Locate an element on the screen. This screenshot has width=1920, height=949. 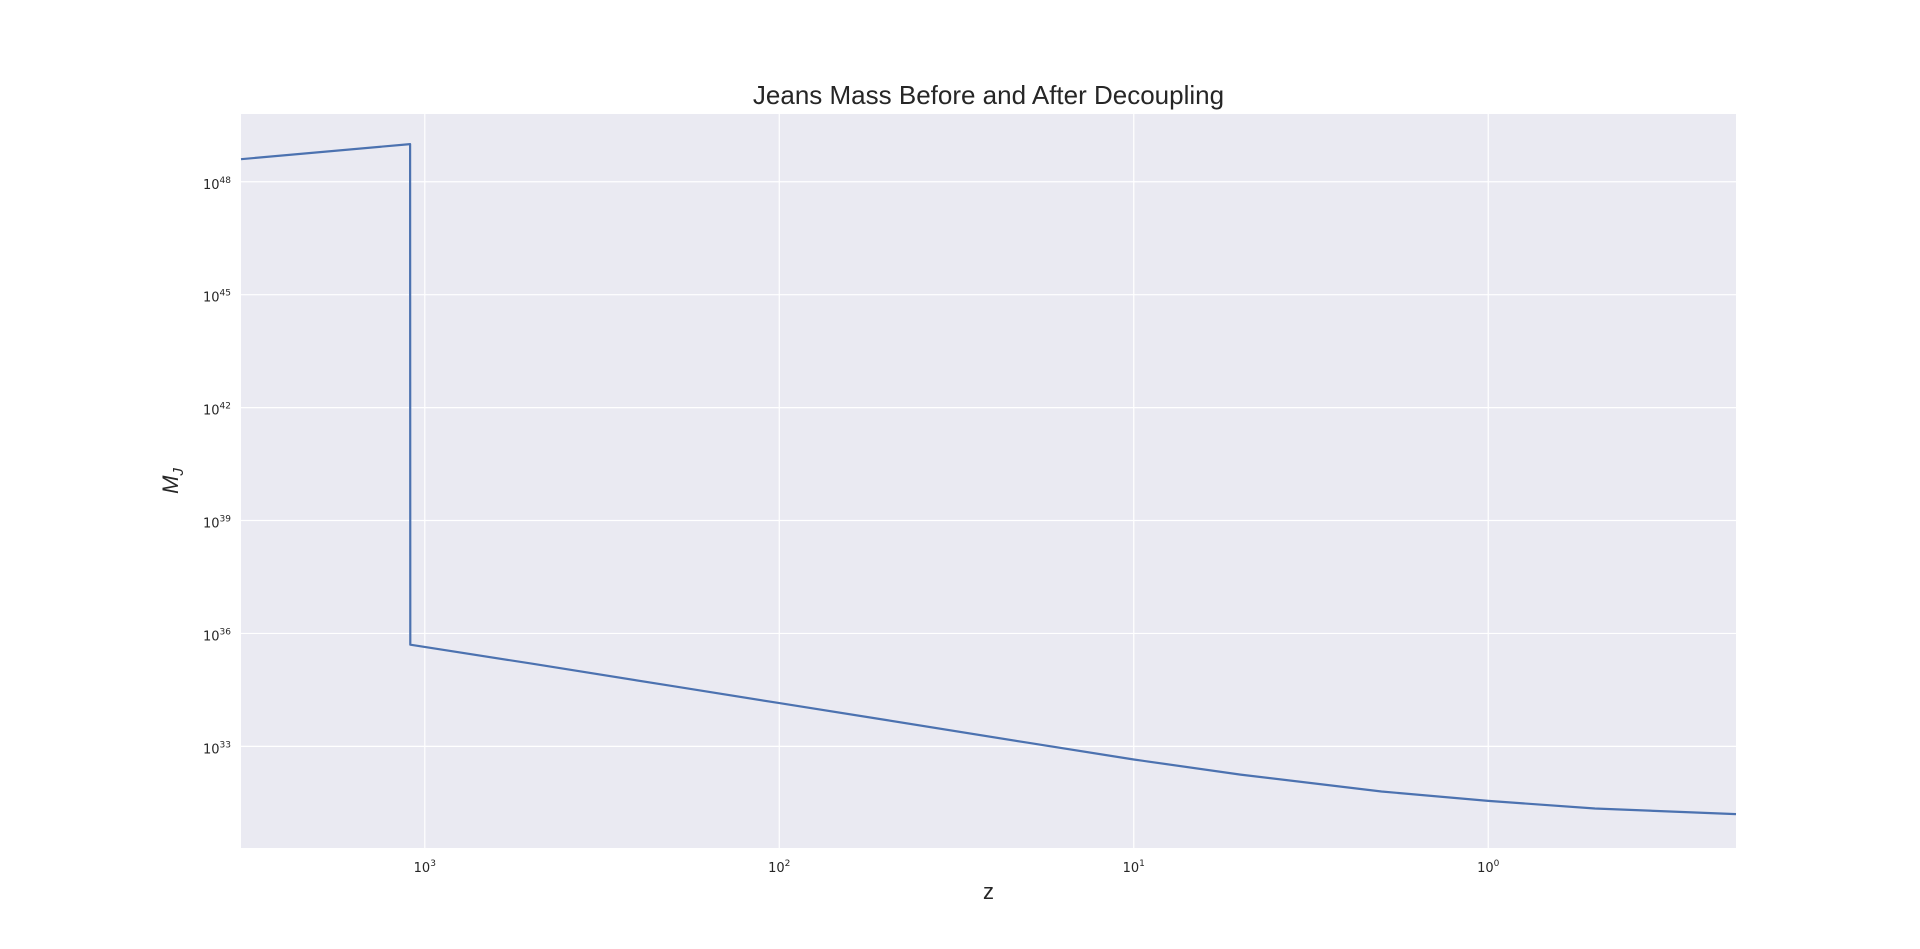
x-tick-label: 10² is located at coordinates (779, 867).